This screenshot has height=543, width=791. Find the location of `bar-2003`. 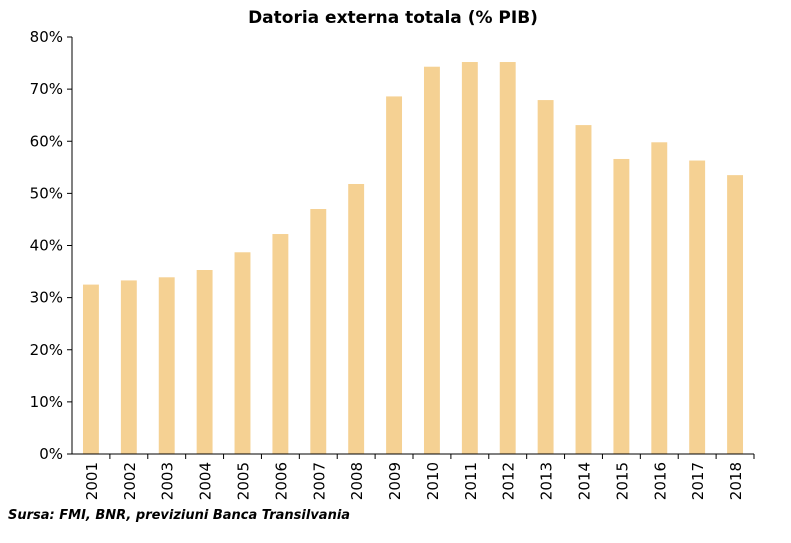

bar-2003 is located at coordinates (166, 365).